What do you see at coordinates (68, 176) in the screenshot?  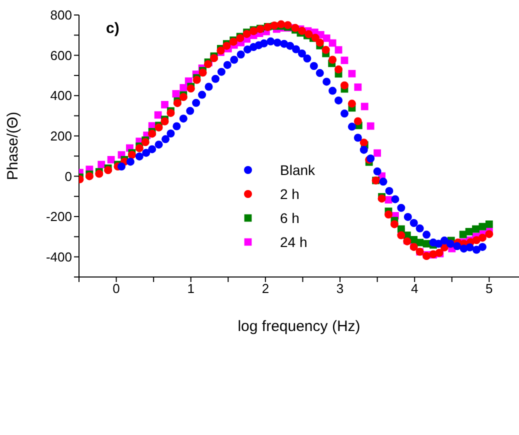 I see `y-tick-label: 0` at bounding box center [68, 176].